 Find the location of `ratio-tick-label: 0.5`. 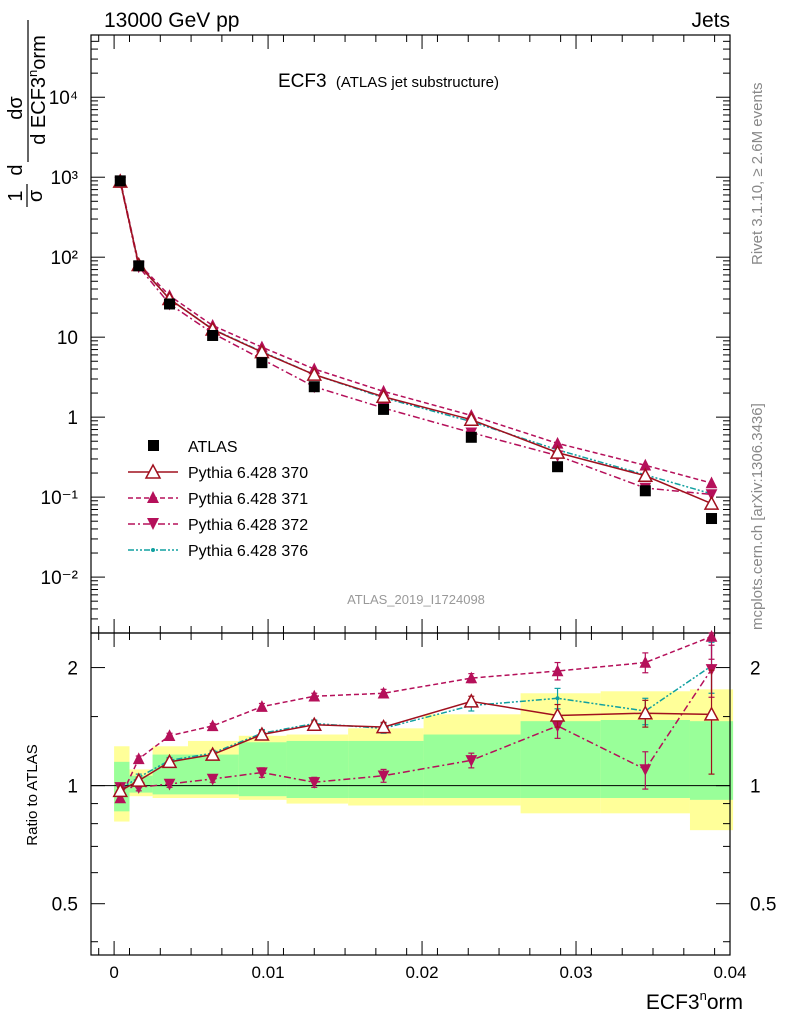

ratio-tick-label: 0.5 is located at coordinates (65, 905).